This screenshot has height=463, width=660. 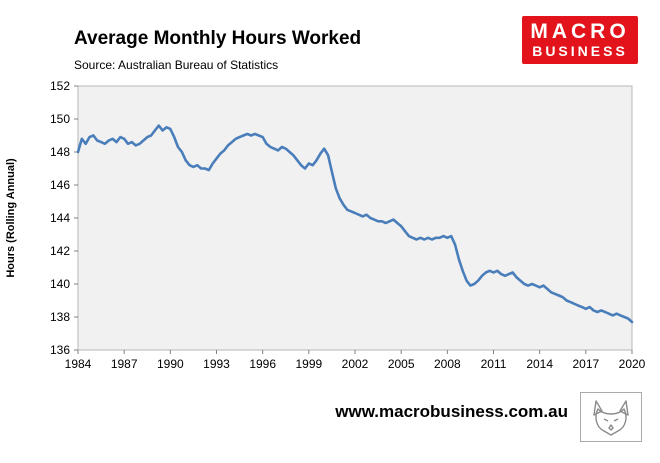 I want to click on svg-text: 2002, so click(x=355, y=364).